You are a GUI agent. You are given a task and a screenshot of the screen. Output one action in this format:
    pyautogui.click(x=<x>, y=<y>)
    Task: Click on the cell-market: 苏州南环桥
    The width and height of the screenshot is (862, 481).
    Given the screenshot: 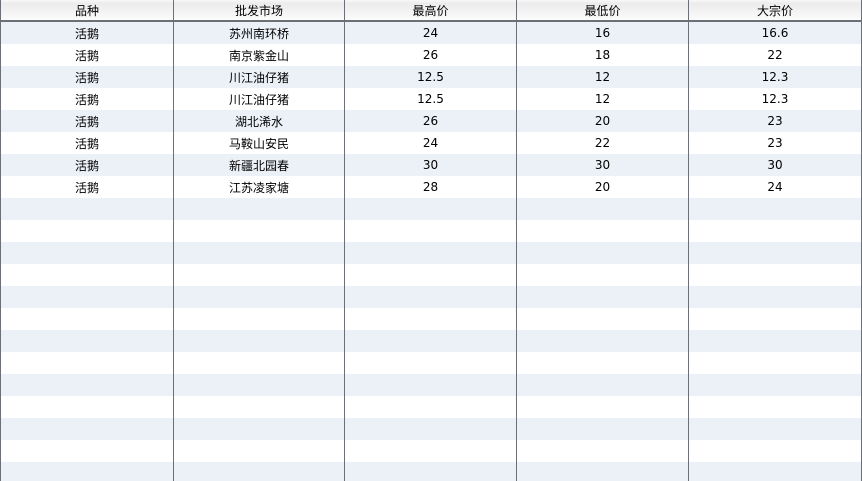 What is the action you would take?
    pyautogui.click(x=259, y=33)
    